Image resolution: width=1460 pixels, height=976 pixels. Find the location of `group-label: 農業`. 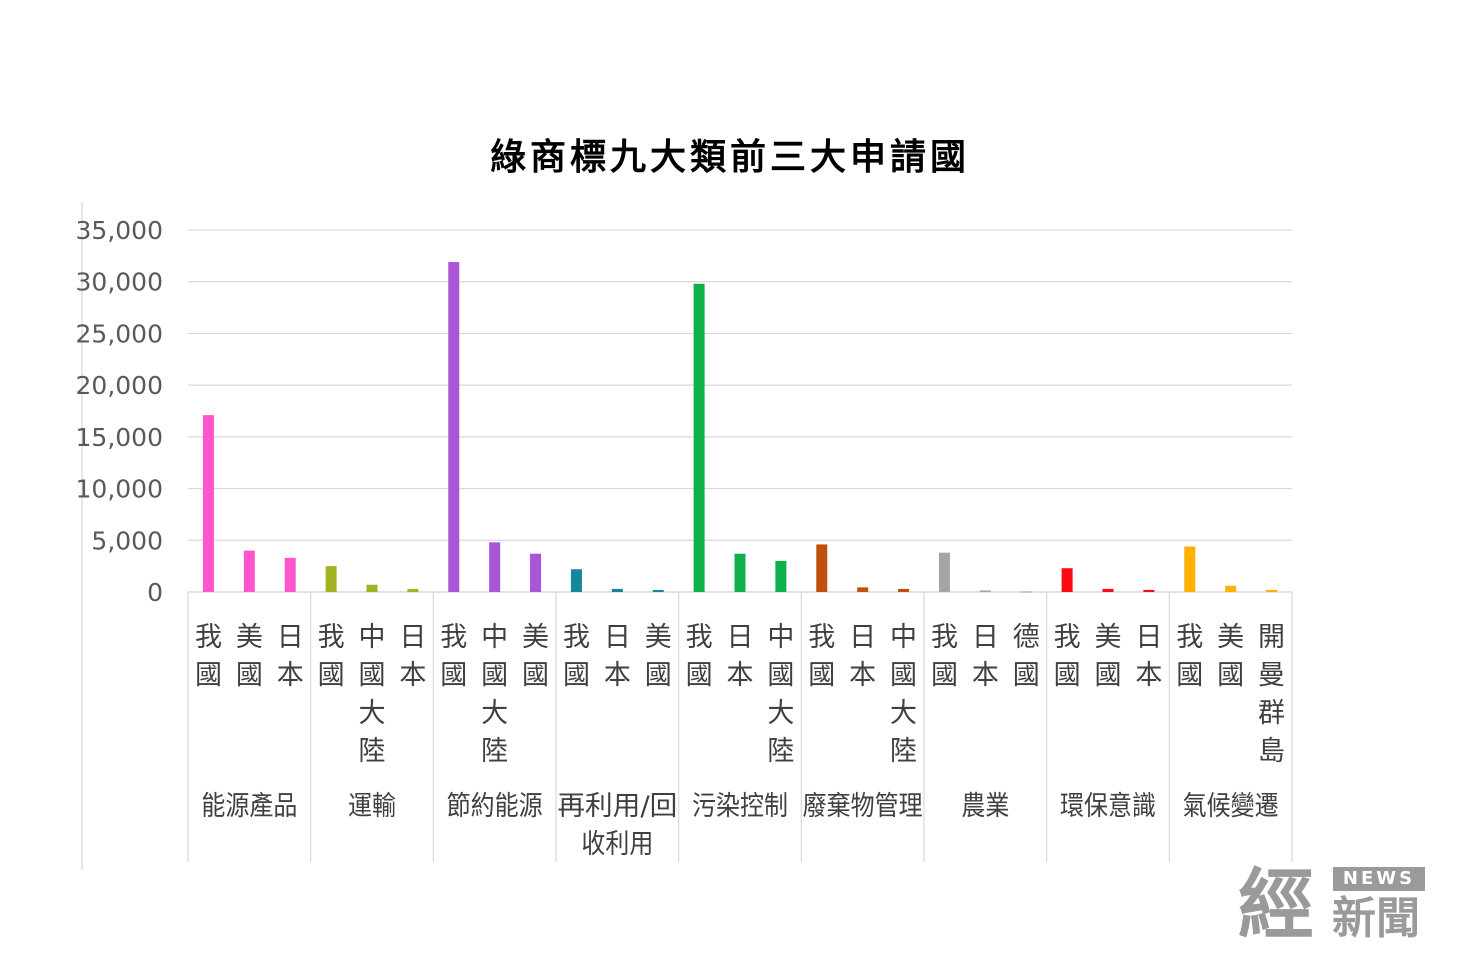

group-label: 農業 is located at coordinates (985, 806).